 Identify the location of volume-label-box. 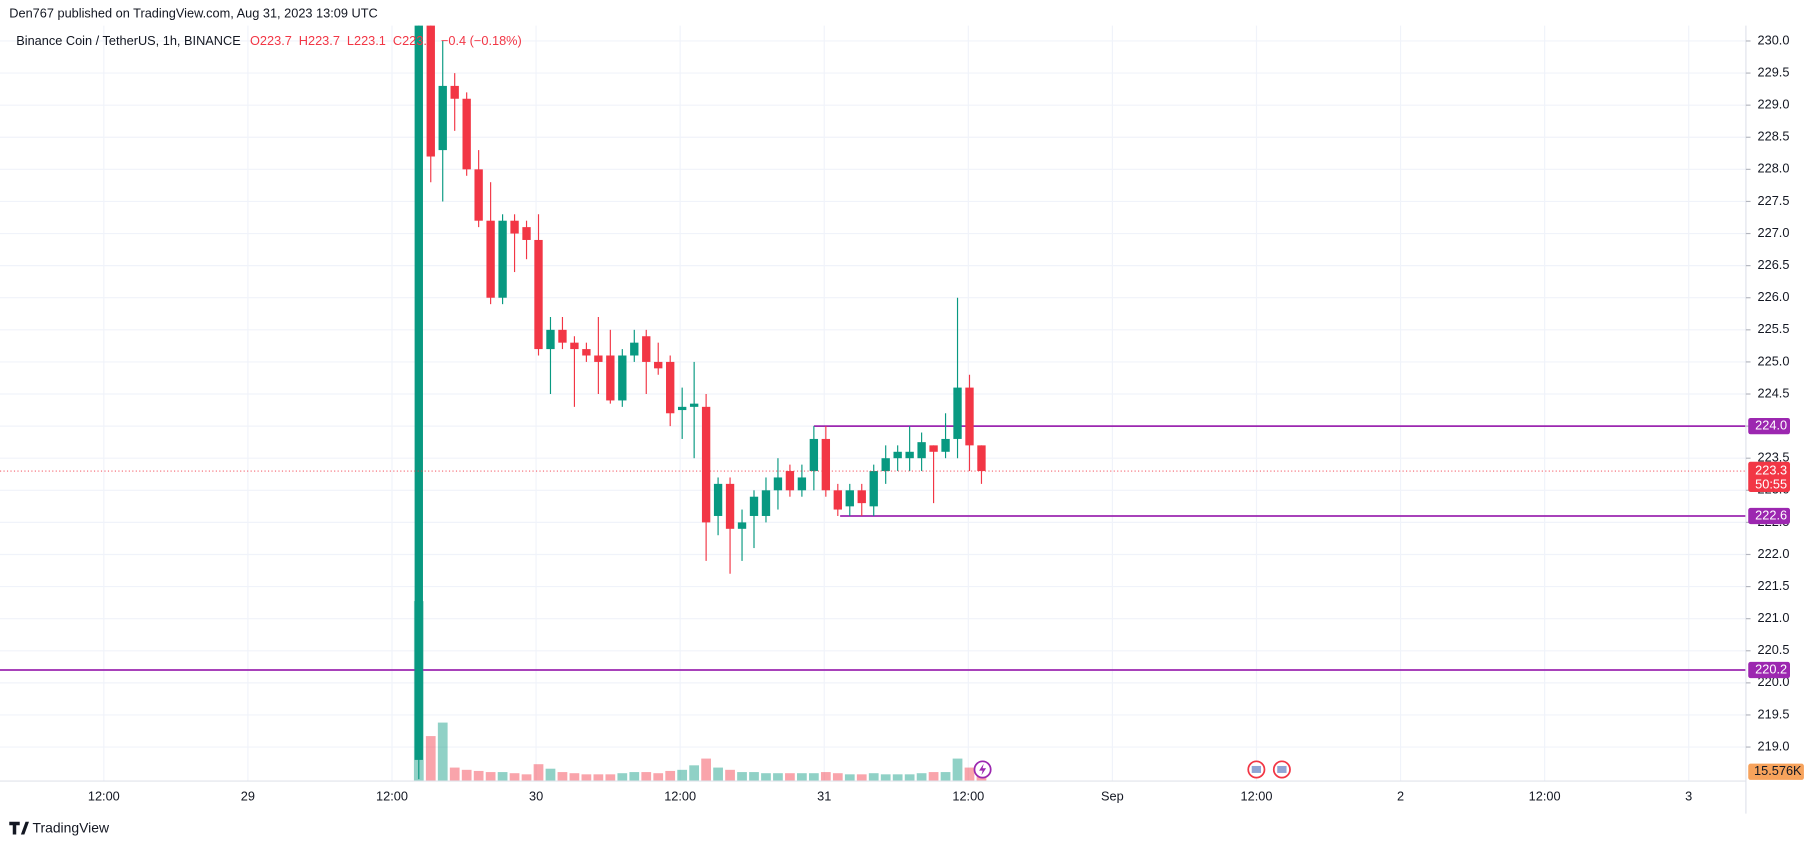
(1776, 771).